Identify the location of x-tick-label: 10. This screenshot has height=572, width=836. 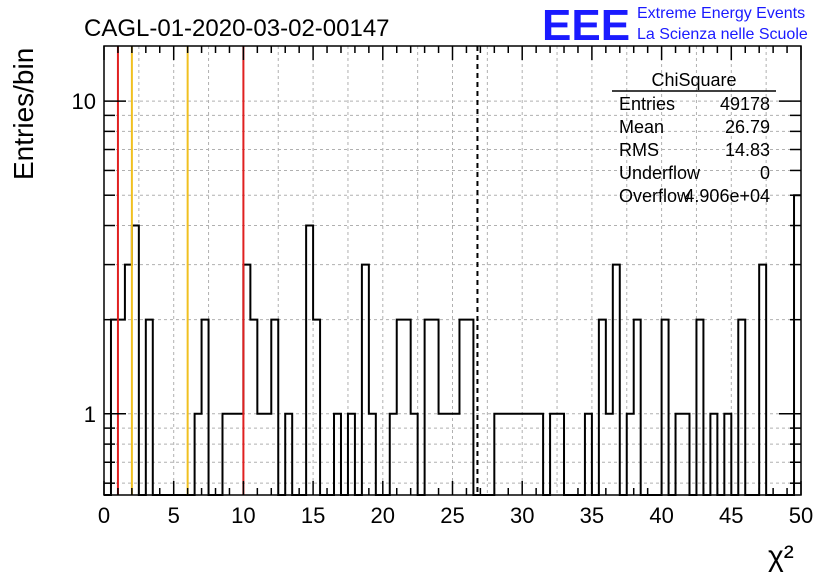
(243, 515).